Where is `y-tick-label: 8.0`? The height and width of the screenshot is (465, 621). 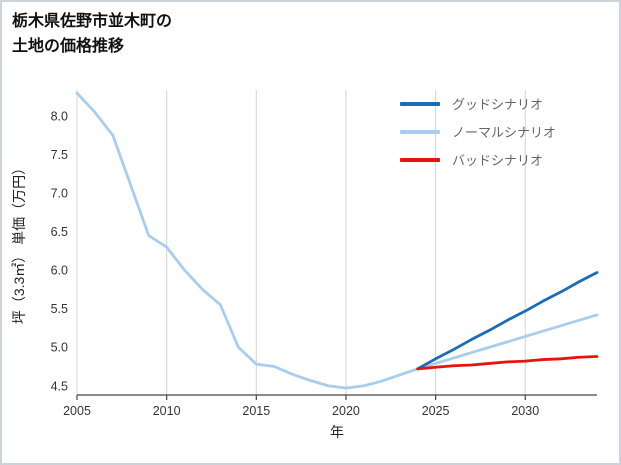
y-tick-label: 8.0 is located at coordinates (59, 117).